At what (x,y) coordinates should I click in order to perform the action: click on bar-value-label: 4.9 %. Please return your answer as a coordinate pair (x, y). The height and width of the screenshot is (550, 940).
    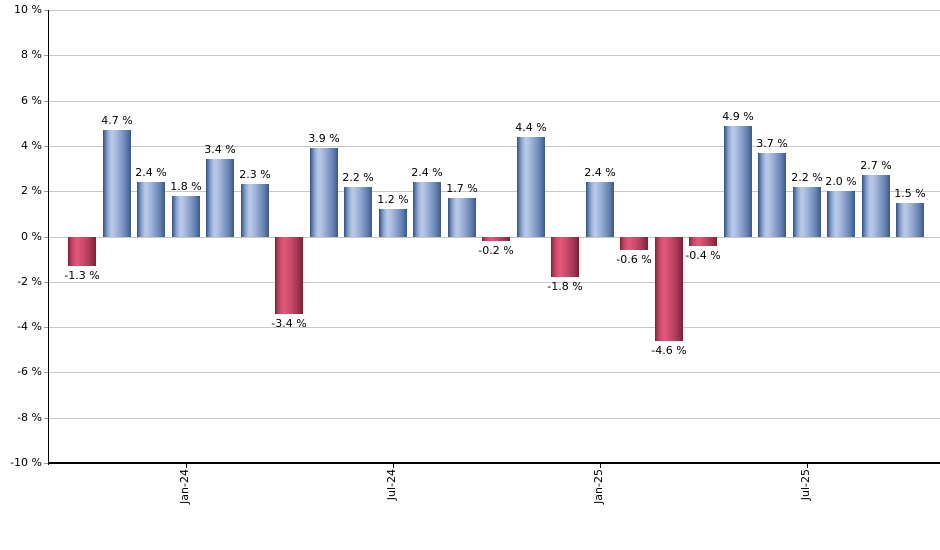
    Looking at the image, I should click on (738, 116).